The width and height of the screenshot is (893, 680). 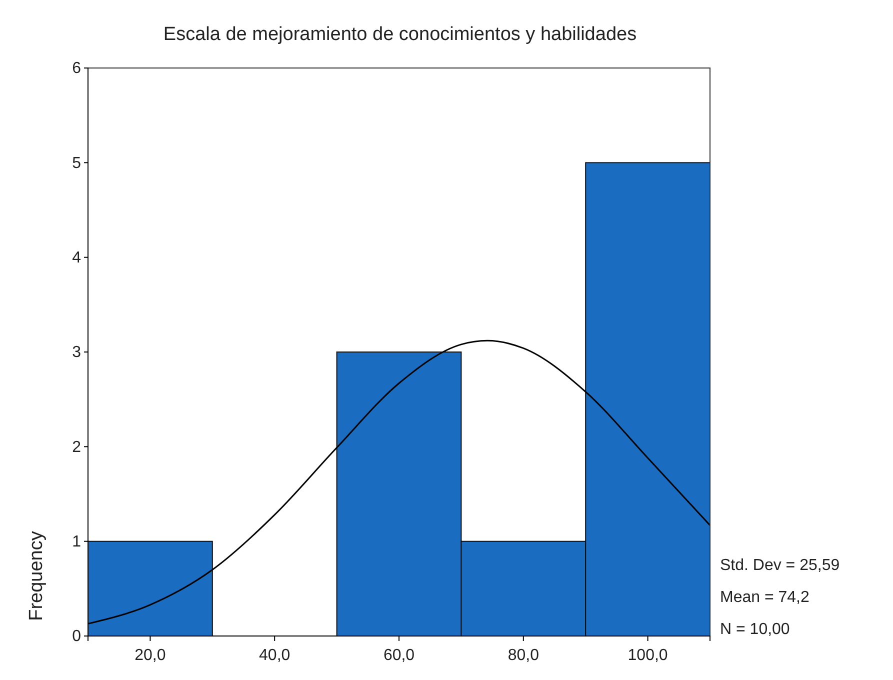 What do you see at coordinates (77, 541) in the screenshot?
I see `y-tick-label: 1` at bounding box center [77, 541].